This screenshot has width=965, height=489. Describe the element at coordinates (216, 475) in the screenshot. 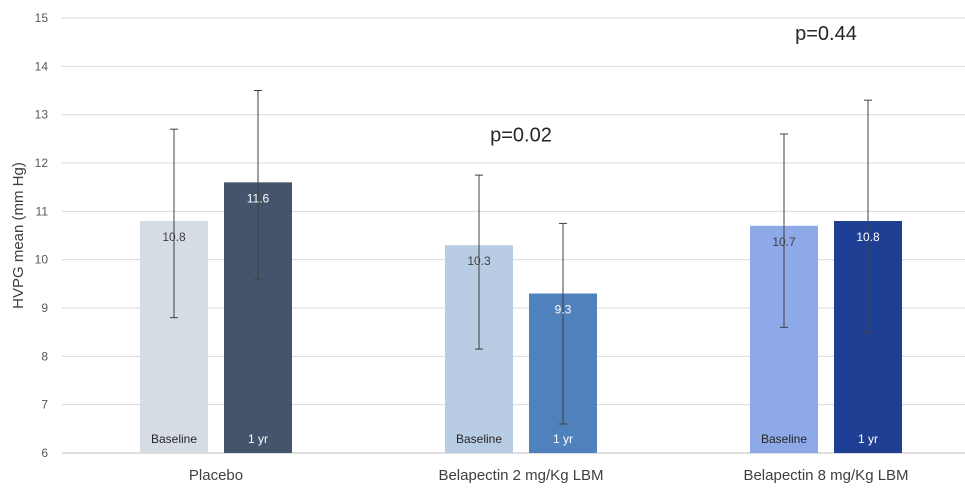

I see `category-label: Placebo` at that location.